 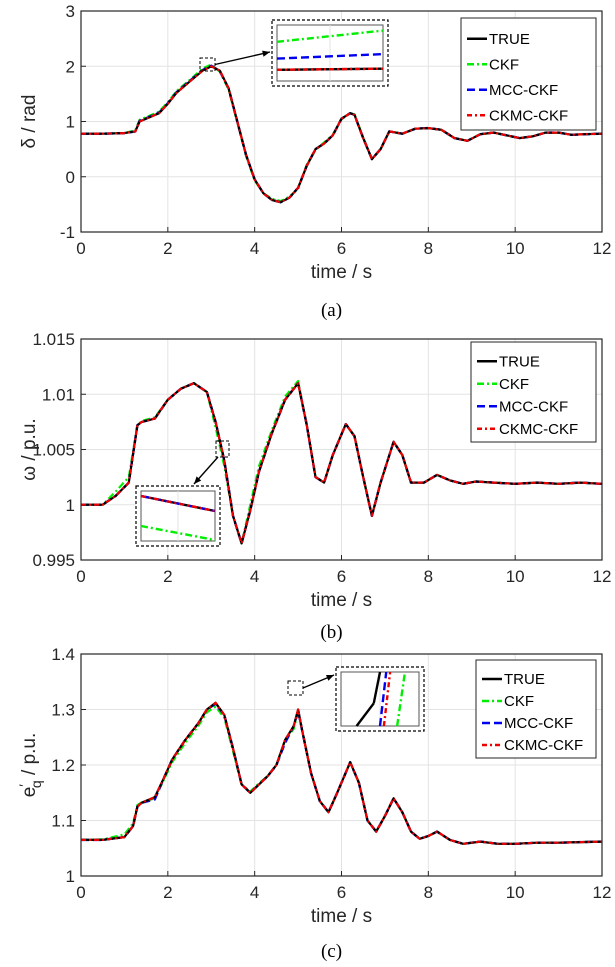 What do you see at coordinates (63, 765) in the screenshot?
I see `y-tick-label: 1.2` at bounding box center [63, 765].